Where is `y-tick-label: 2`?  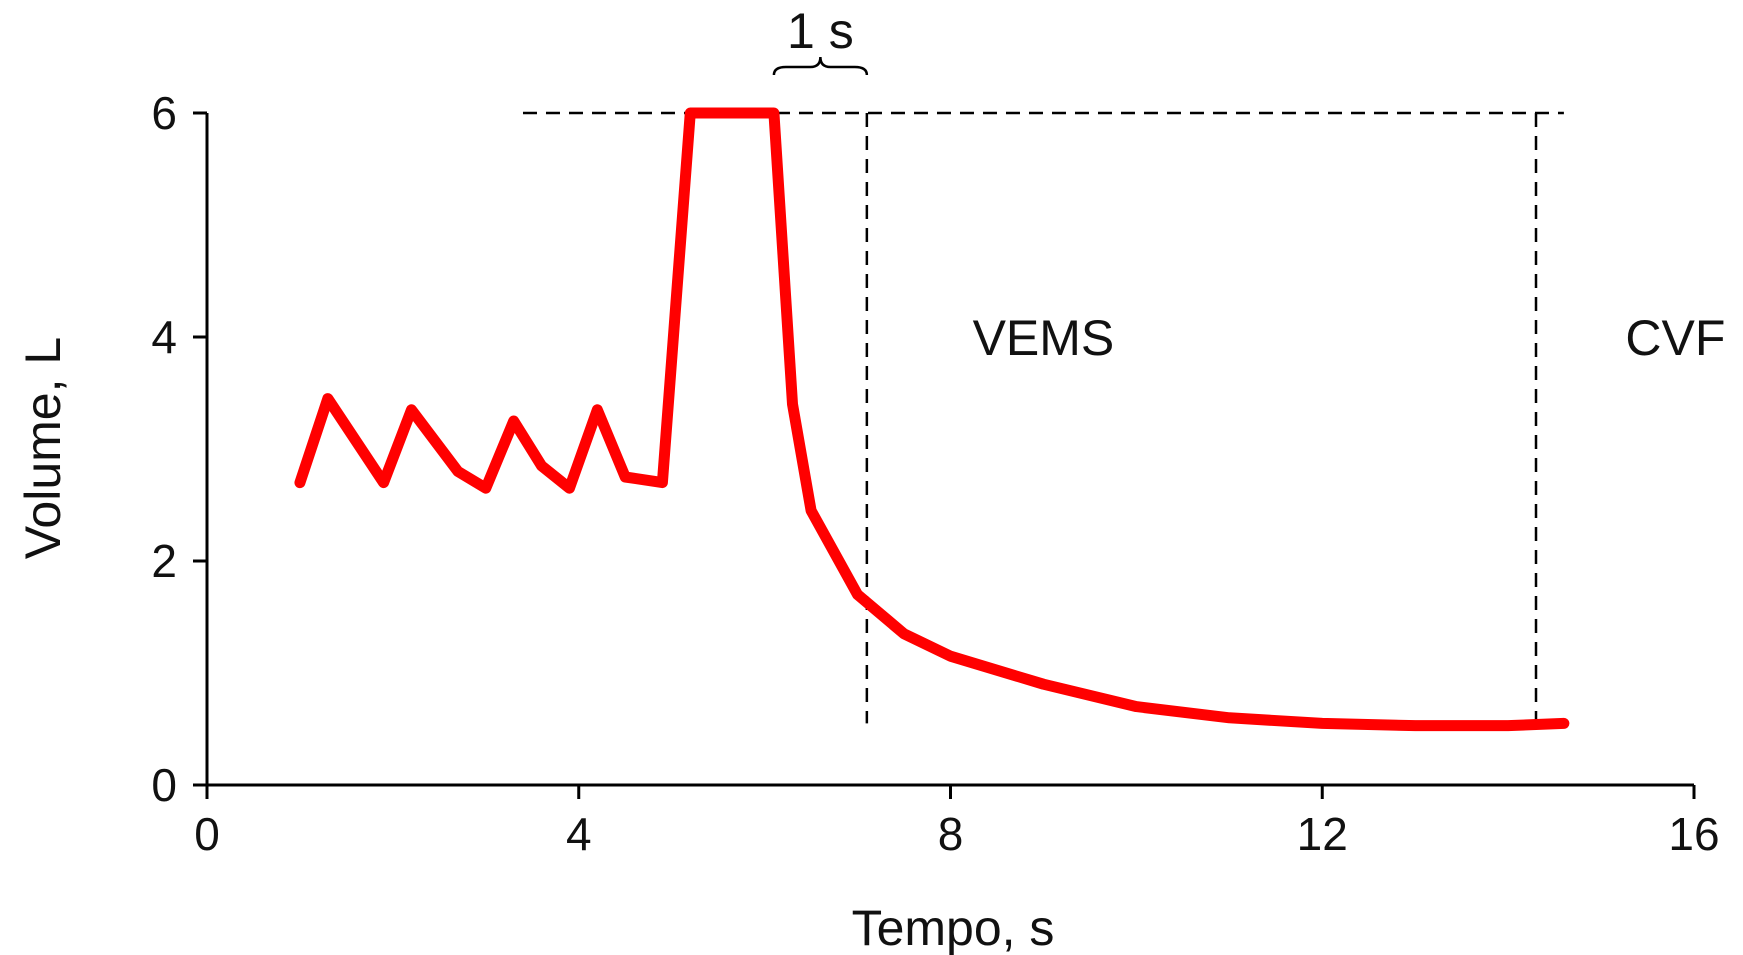
y-tick-label: 2 is located at coordinates (164, 561).